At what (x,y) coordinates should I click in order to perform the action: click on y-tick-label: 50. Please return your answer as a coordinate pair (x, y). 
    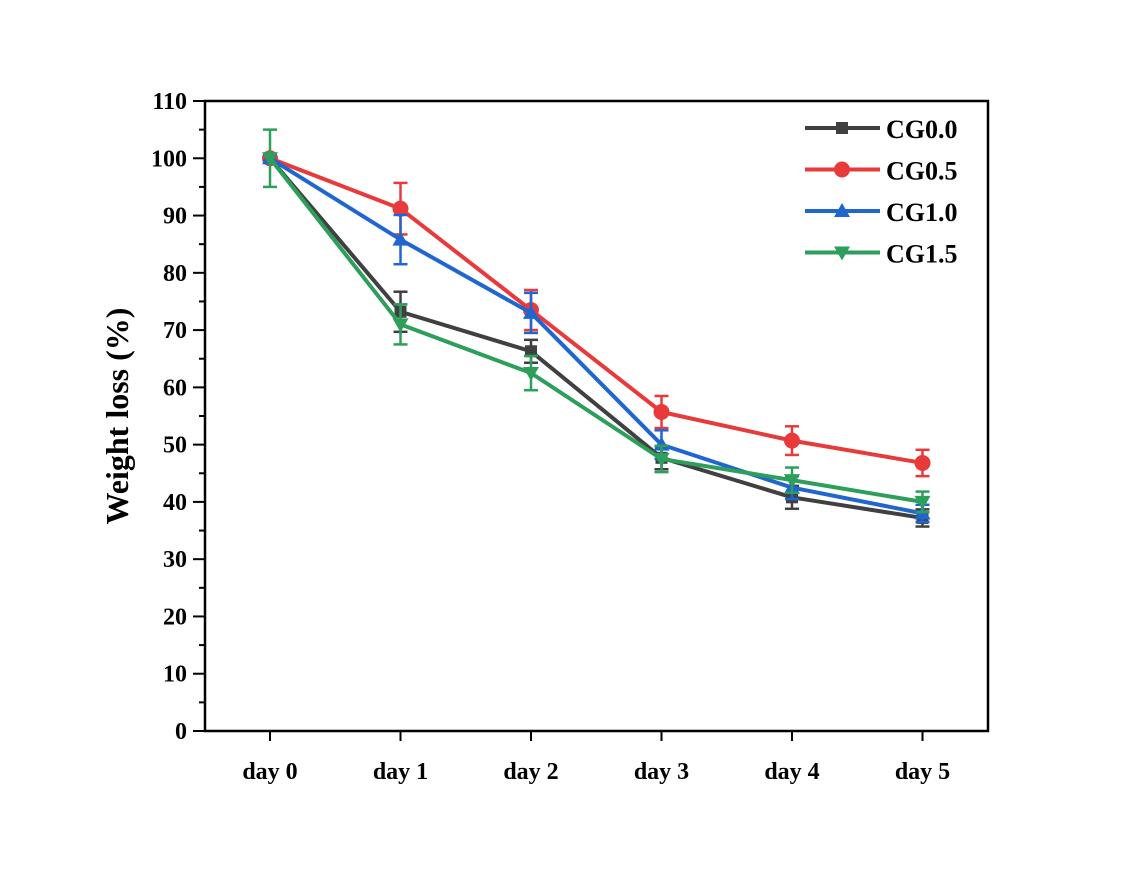
    Looking at the image, I should click on (175, 446).